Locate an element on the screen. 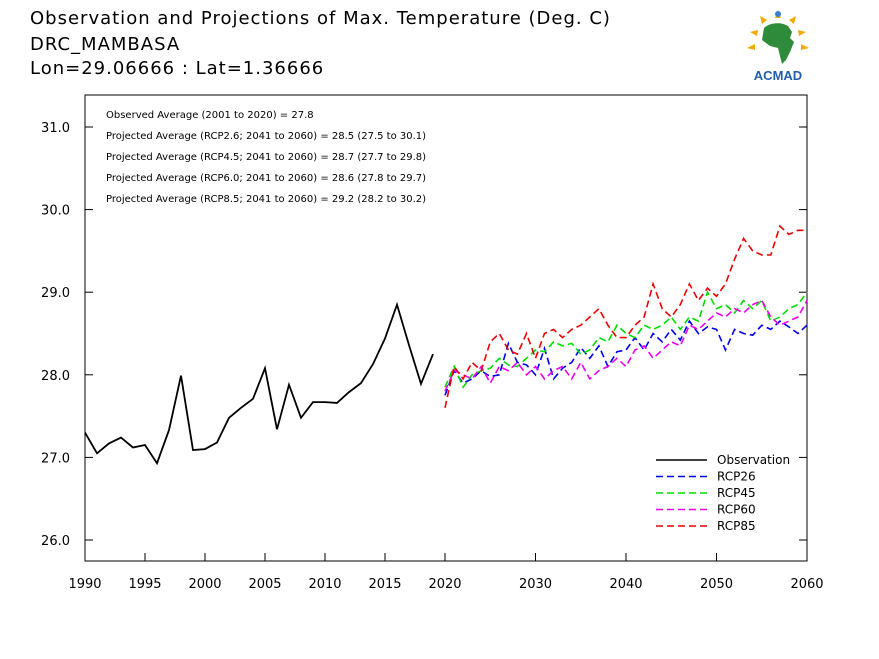 The image size is (879, 659). acmad-logo: ACMAD is located at coordinates (778, 46).